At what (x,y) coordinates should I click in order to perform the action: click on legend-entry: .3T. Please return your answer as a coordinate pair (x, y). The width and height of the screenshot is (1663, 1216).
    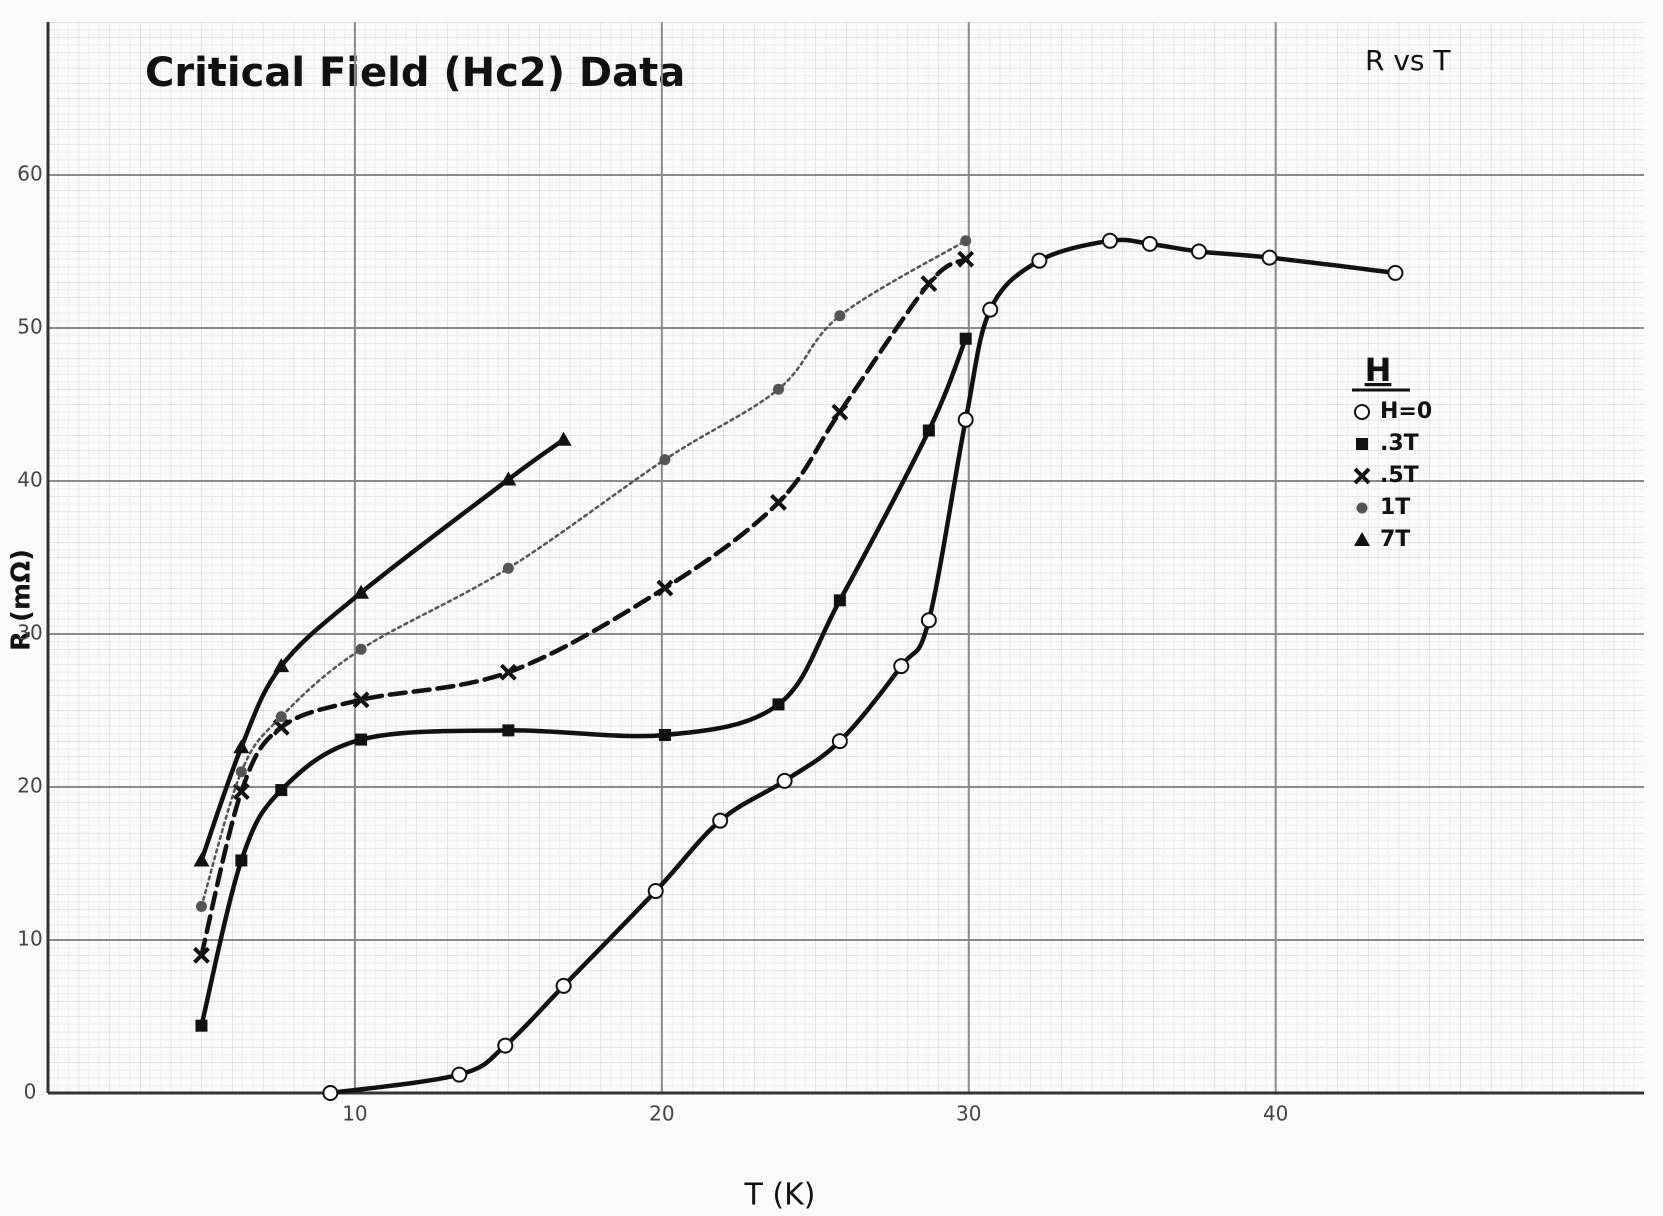
    Looking at the image, I should click on (1387, 443).